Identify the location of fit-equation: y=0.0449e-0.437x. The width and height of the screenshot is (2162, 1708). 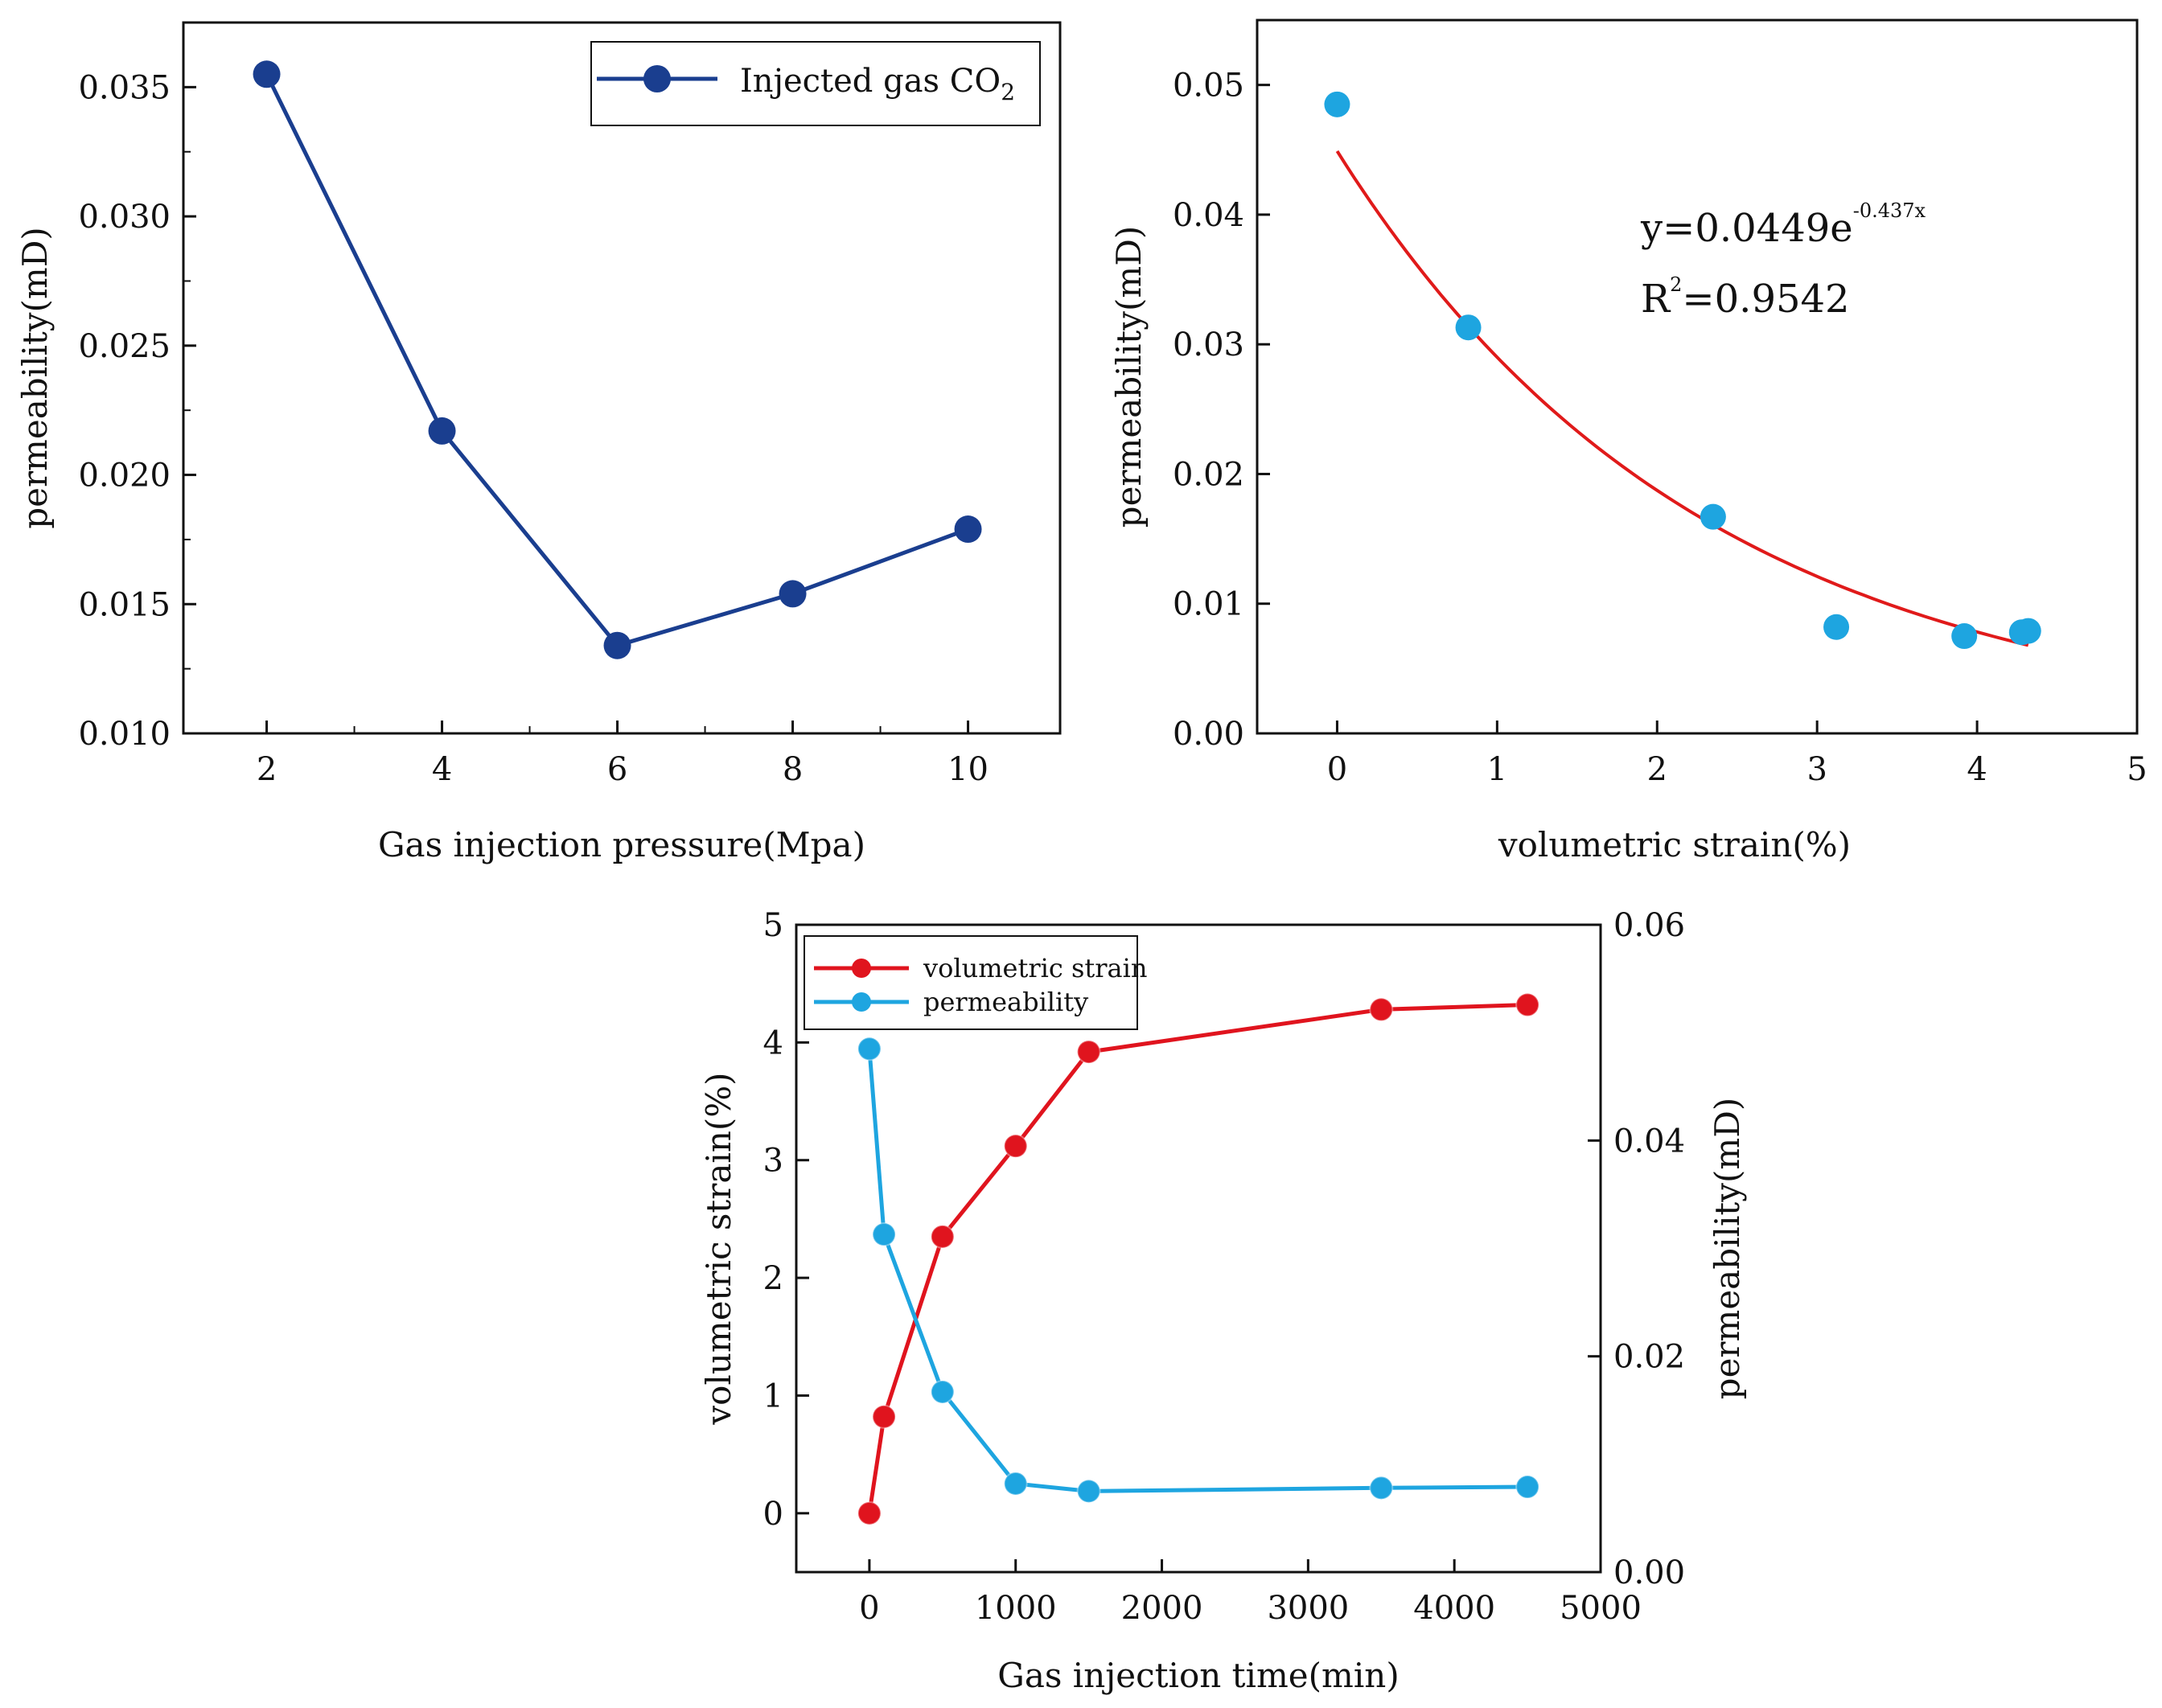
(1783, 225).